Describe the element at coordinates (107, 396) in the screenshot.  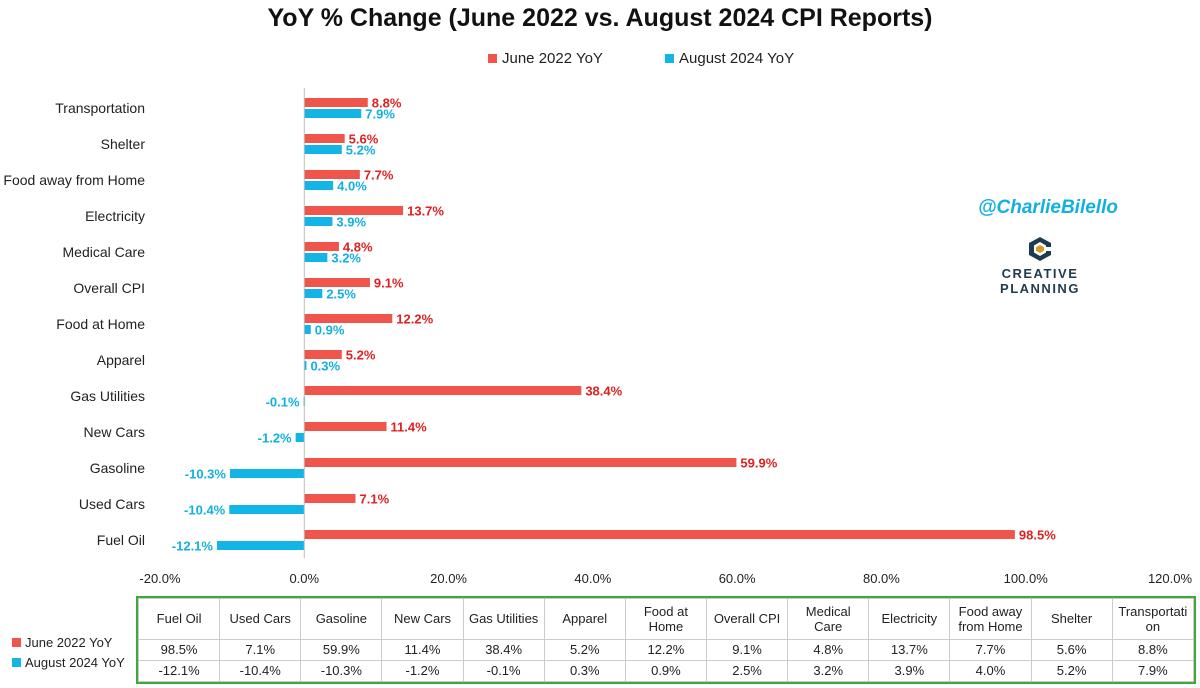
I see `category-label-gas-utilities: Gas Utilities` at that location.